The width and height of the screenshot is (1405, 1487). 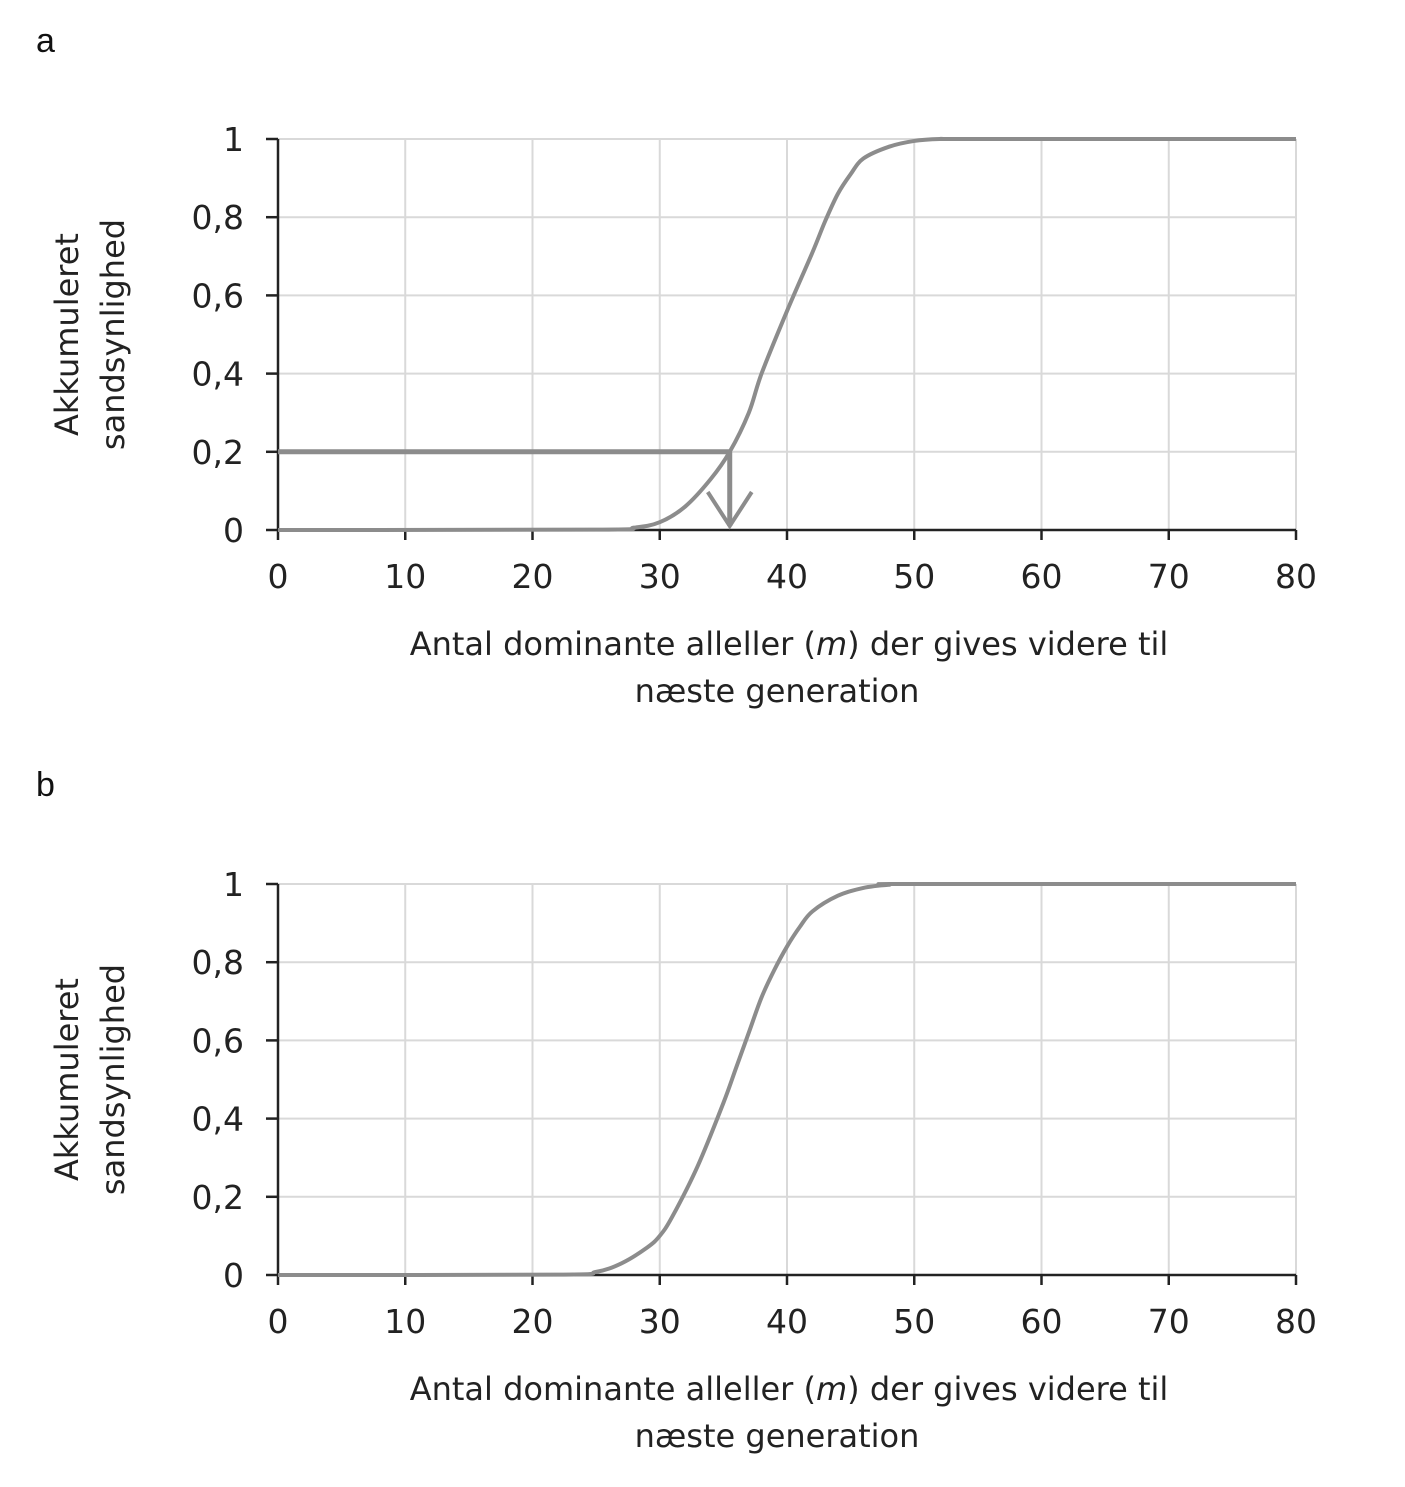 What do you see at coordinates (45, 785) in the screenshot?
I see `panel-label-b: b` at bounding box center [45, 785].